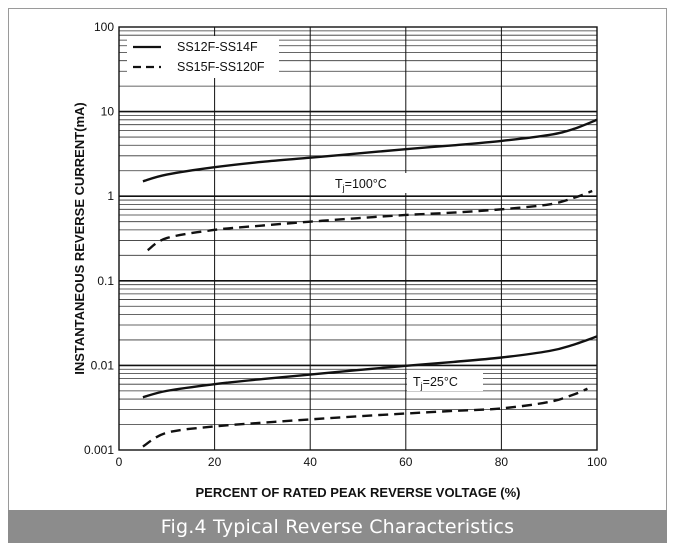 This screenshot has width=677, height=551. What do you see at coordinates (362, 462) in the screenshot?
I see `x-tick-labels: 0 20 40 60 80 100` at bounding box center [362, 462].